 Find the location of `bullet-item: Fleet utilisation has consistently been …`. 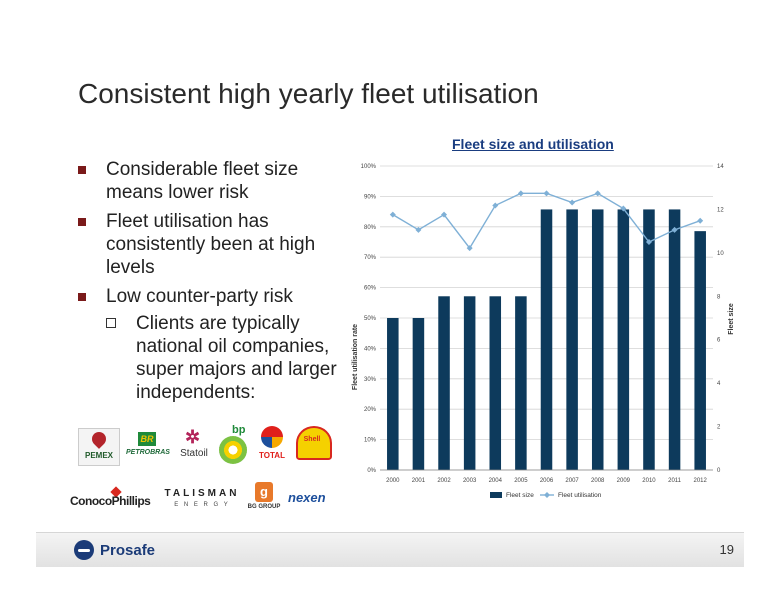

bullet-item: Fleet utilisation has consistently been … is located at coordinates (218, 244).